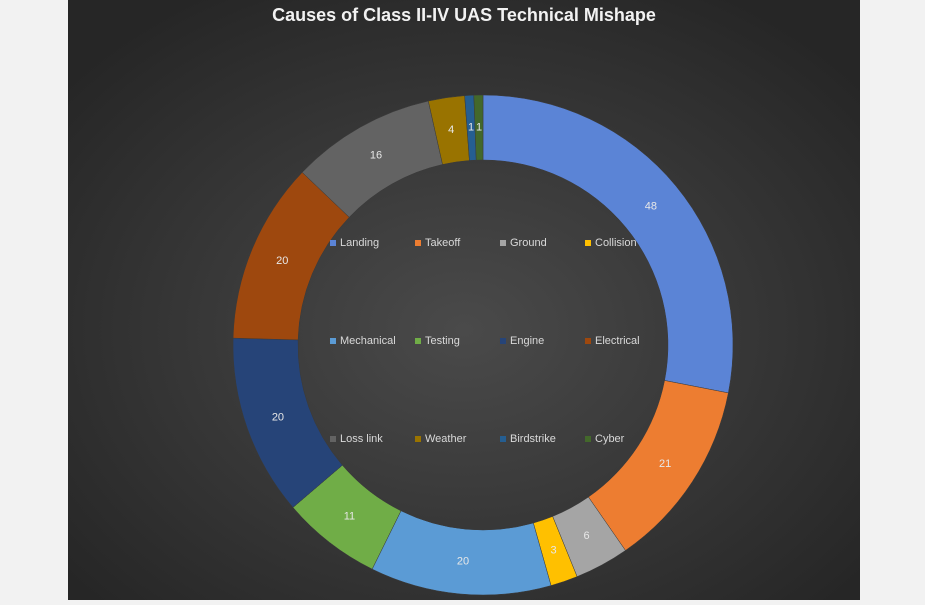 The width and height of the screenshot is (925, 605). Describe the element at coordinates (442, 341) in the screenshot. I see `legend-label: Testing` at that location.